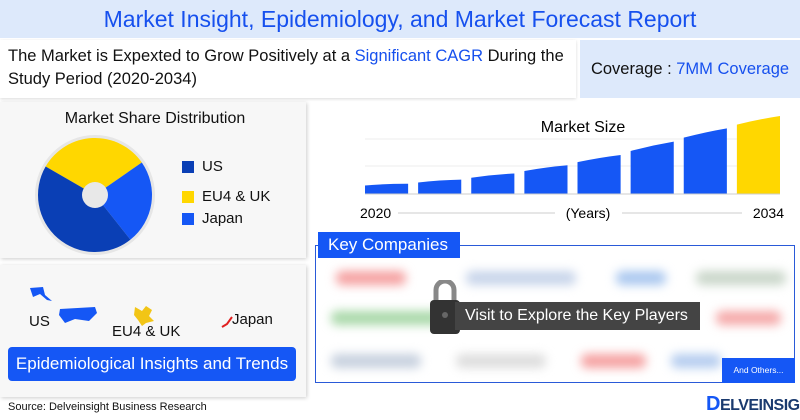  Describe the element at coordinates (123, 201) in the screenshot. I see `pie-slice-japan` at that location.